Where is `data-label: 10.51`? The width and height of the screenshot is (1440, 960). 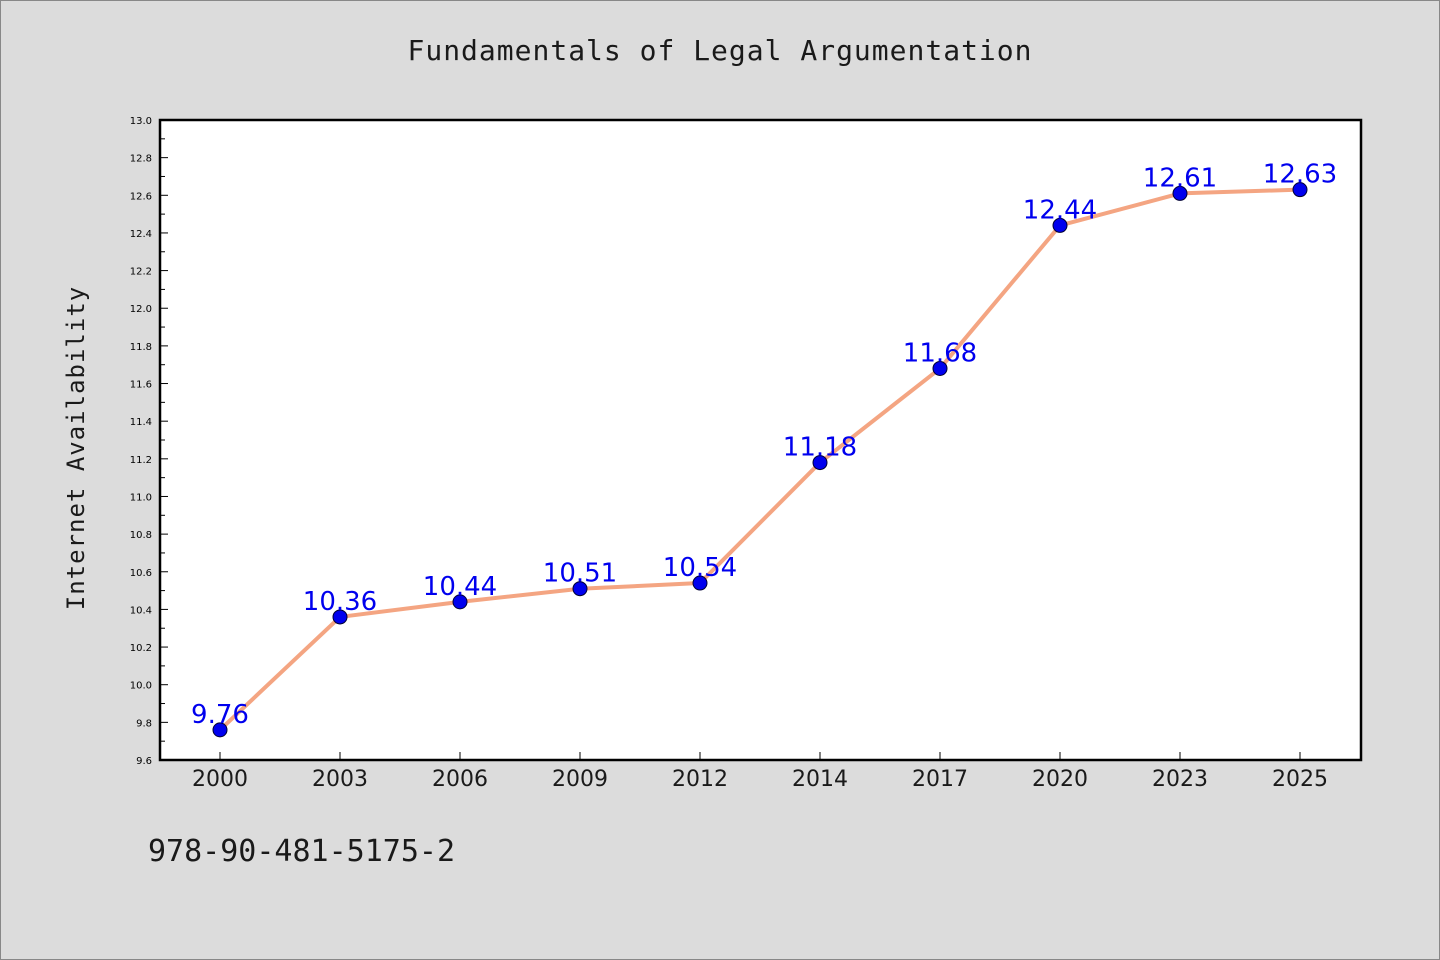 data-label: 10.51 is located at coordinates (580, 574).